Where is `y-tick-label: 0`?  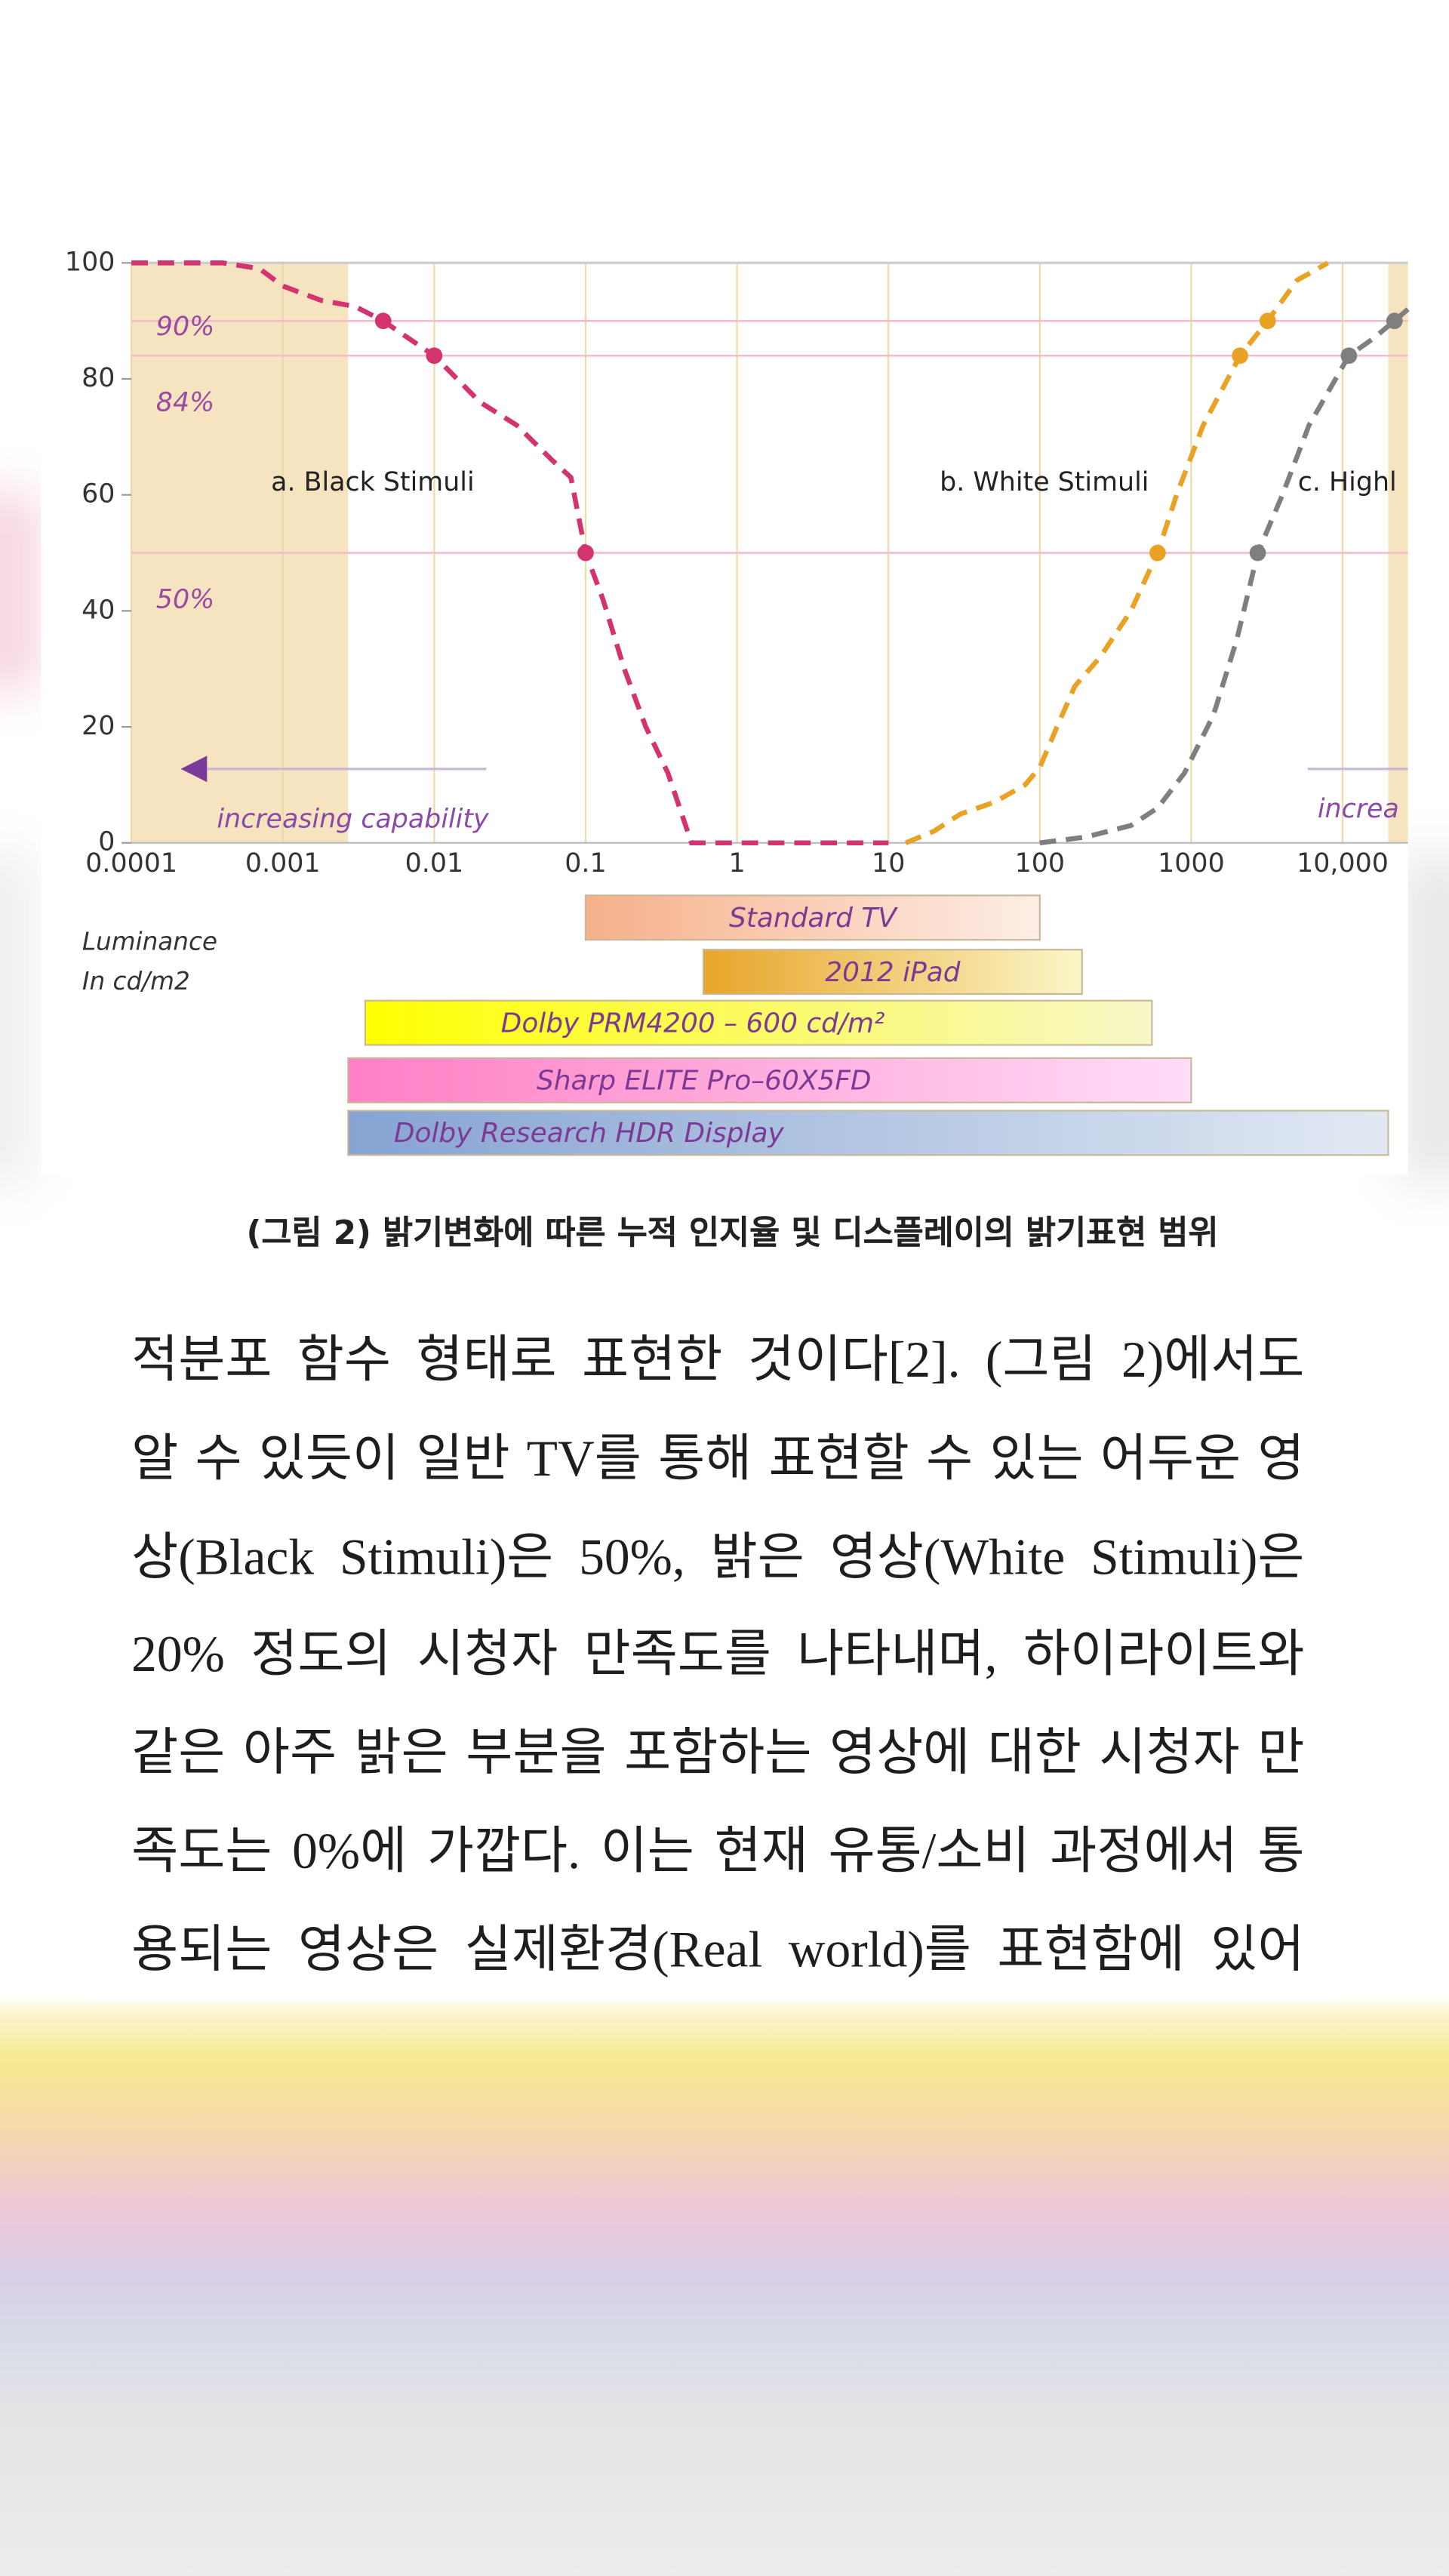
y-tick-label: 0 is located at coordinates (106, 842).